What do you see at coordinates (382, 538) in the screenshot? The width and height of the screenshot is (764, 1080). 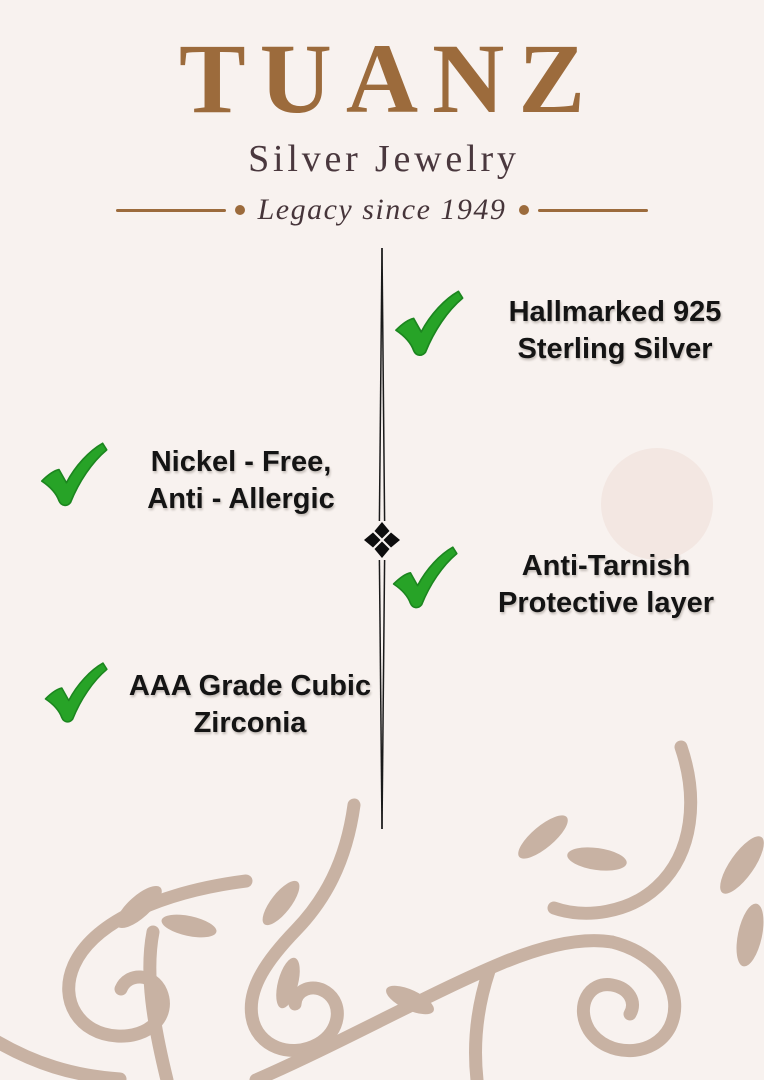 I see `divider-lines` at bounding box center [382, 538].